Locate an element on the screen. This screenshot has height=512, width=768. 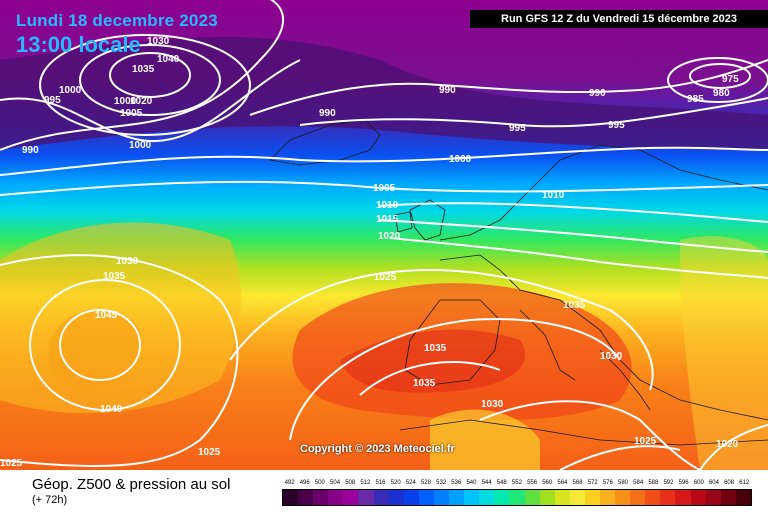
legend-value: 584 is located at coordinates (638, 483).